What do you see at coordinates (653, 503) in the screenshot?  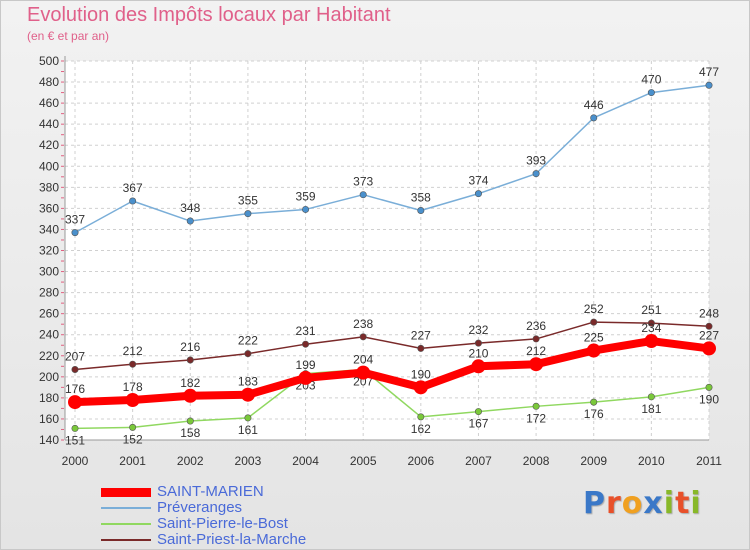 I see `logo-letter: x` at bounding box center [653, 503].